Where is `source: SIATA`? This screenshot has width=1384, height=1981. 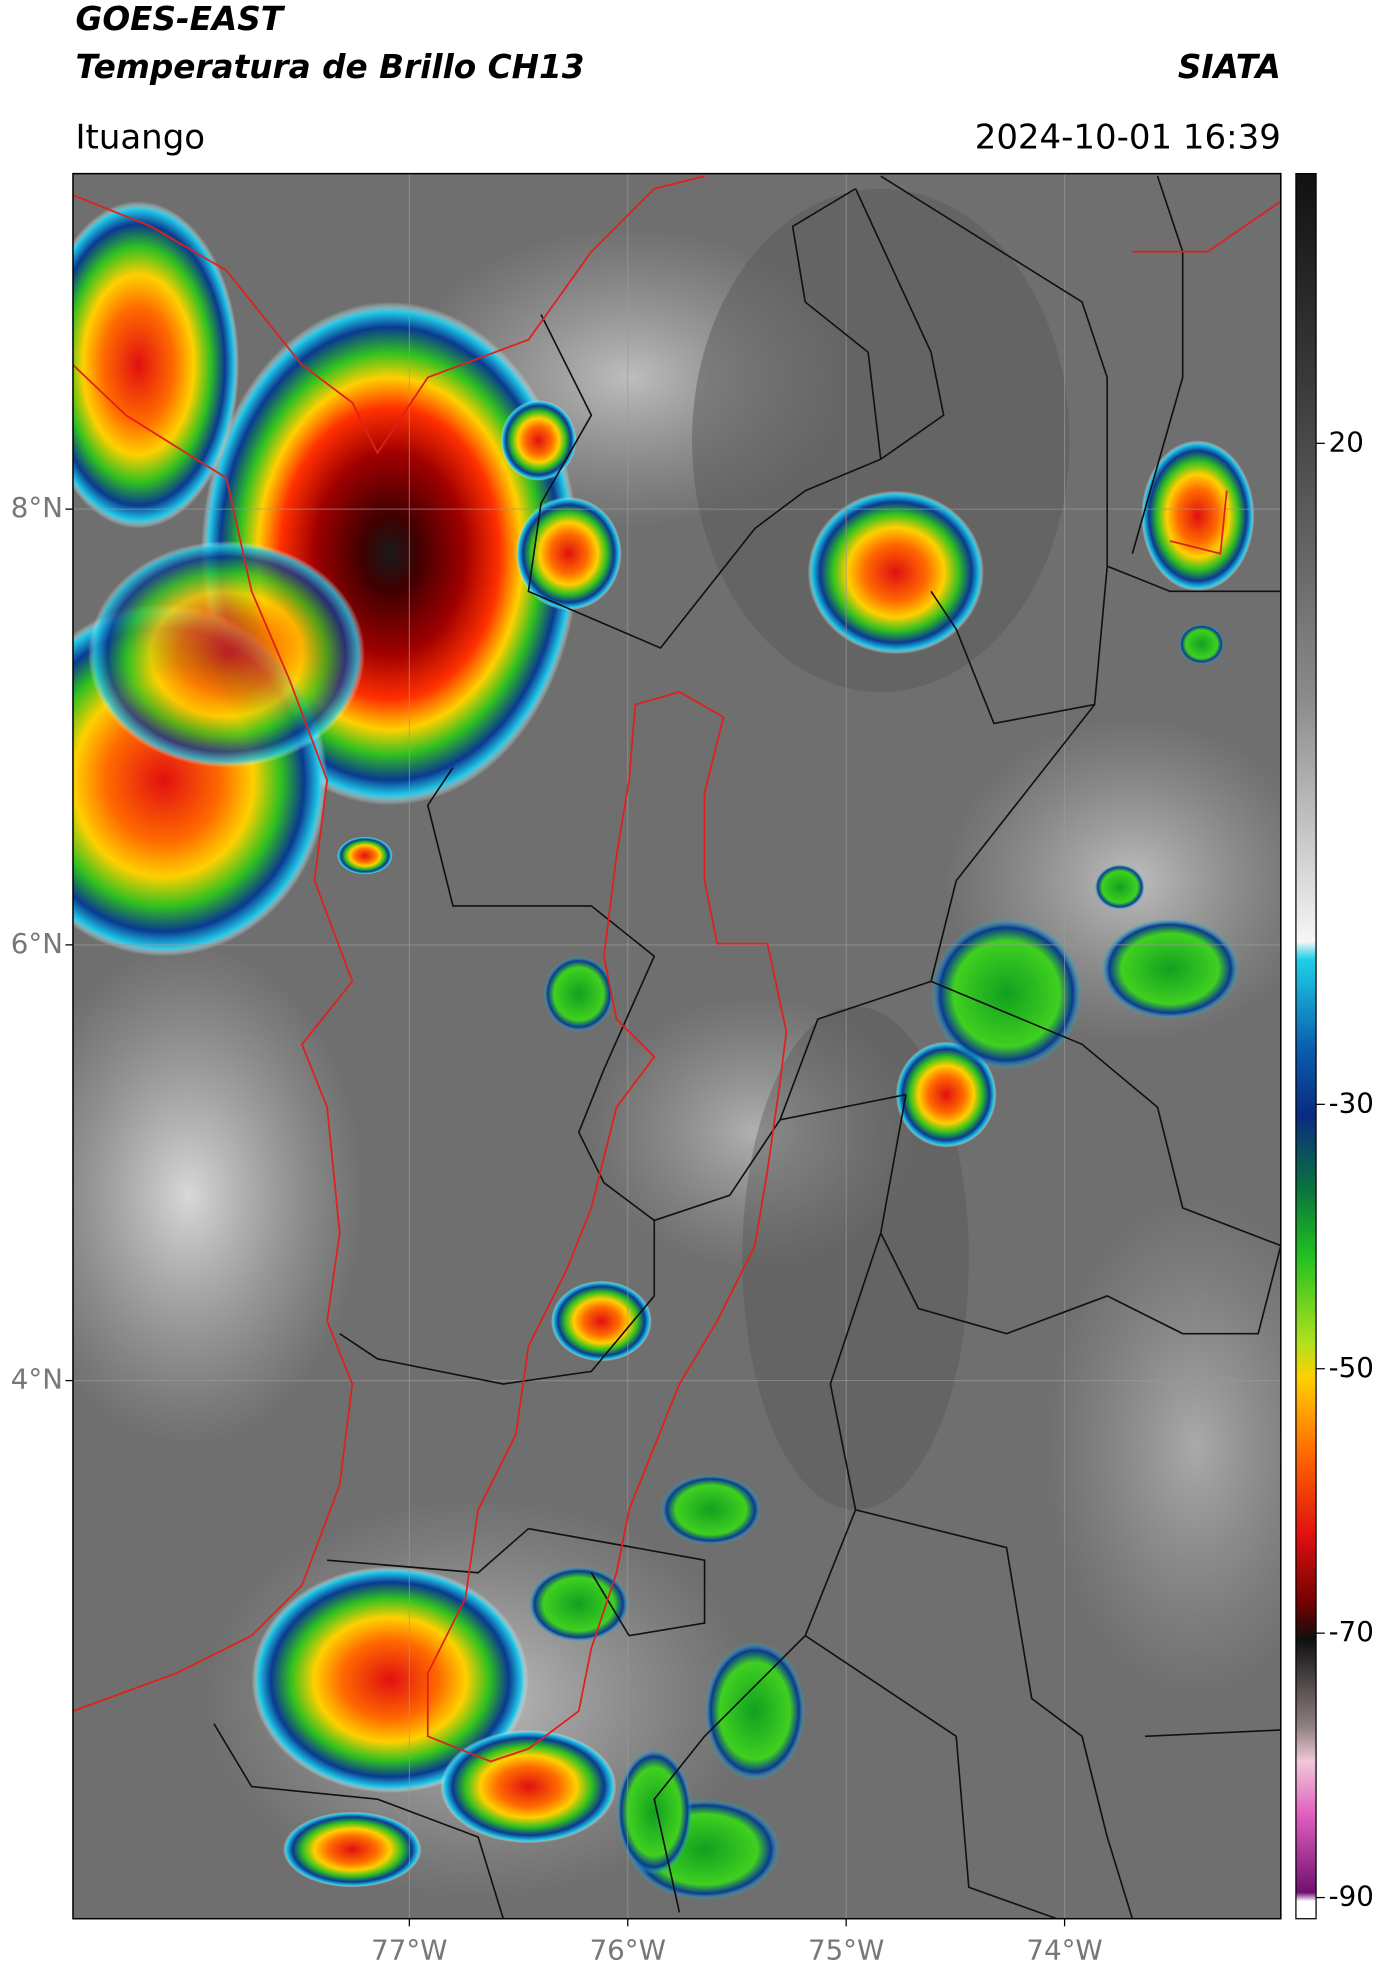
source: SIATA is located at coordinates (1229, 67).